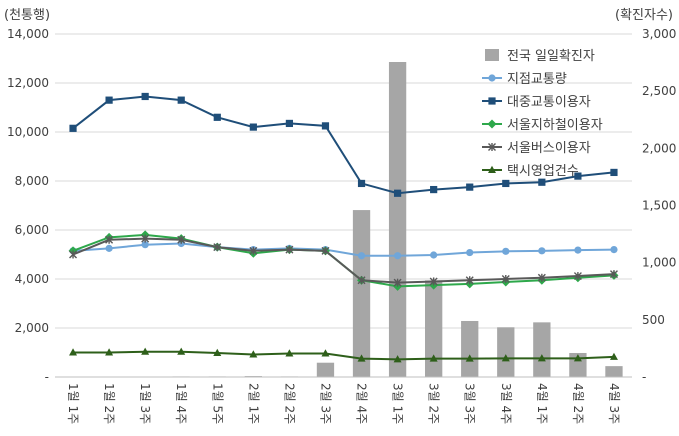 The height and width of the screenshot is (436, 679). What do you see at coordinates (644, 13) in the screenshot?
I see `right-axis-label: (확진자수)` at bounding box center [644, 13].